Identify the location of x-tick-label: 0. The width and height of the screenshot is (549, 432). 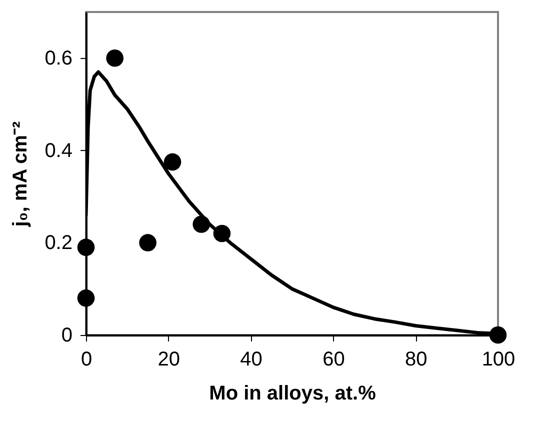
(86, 359).